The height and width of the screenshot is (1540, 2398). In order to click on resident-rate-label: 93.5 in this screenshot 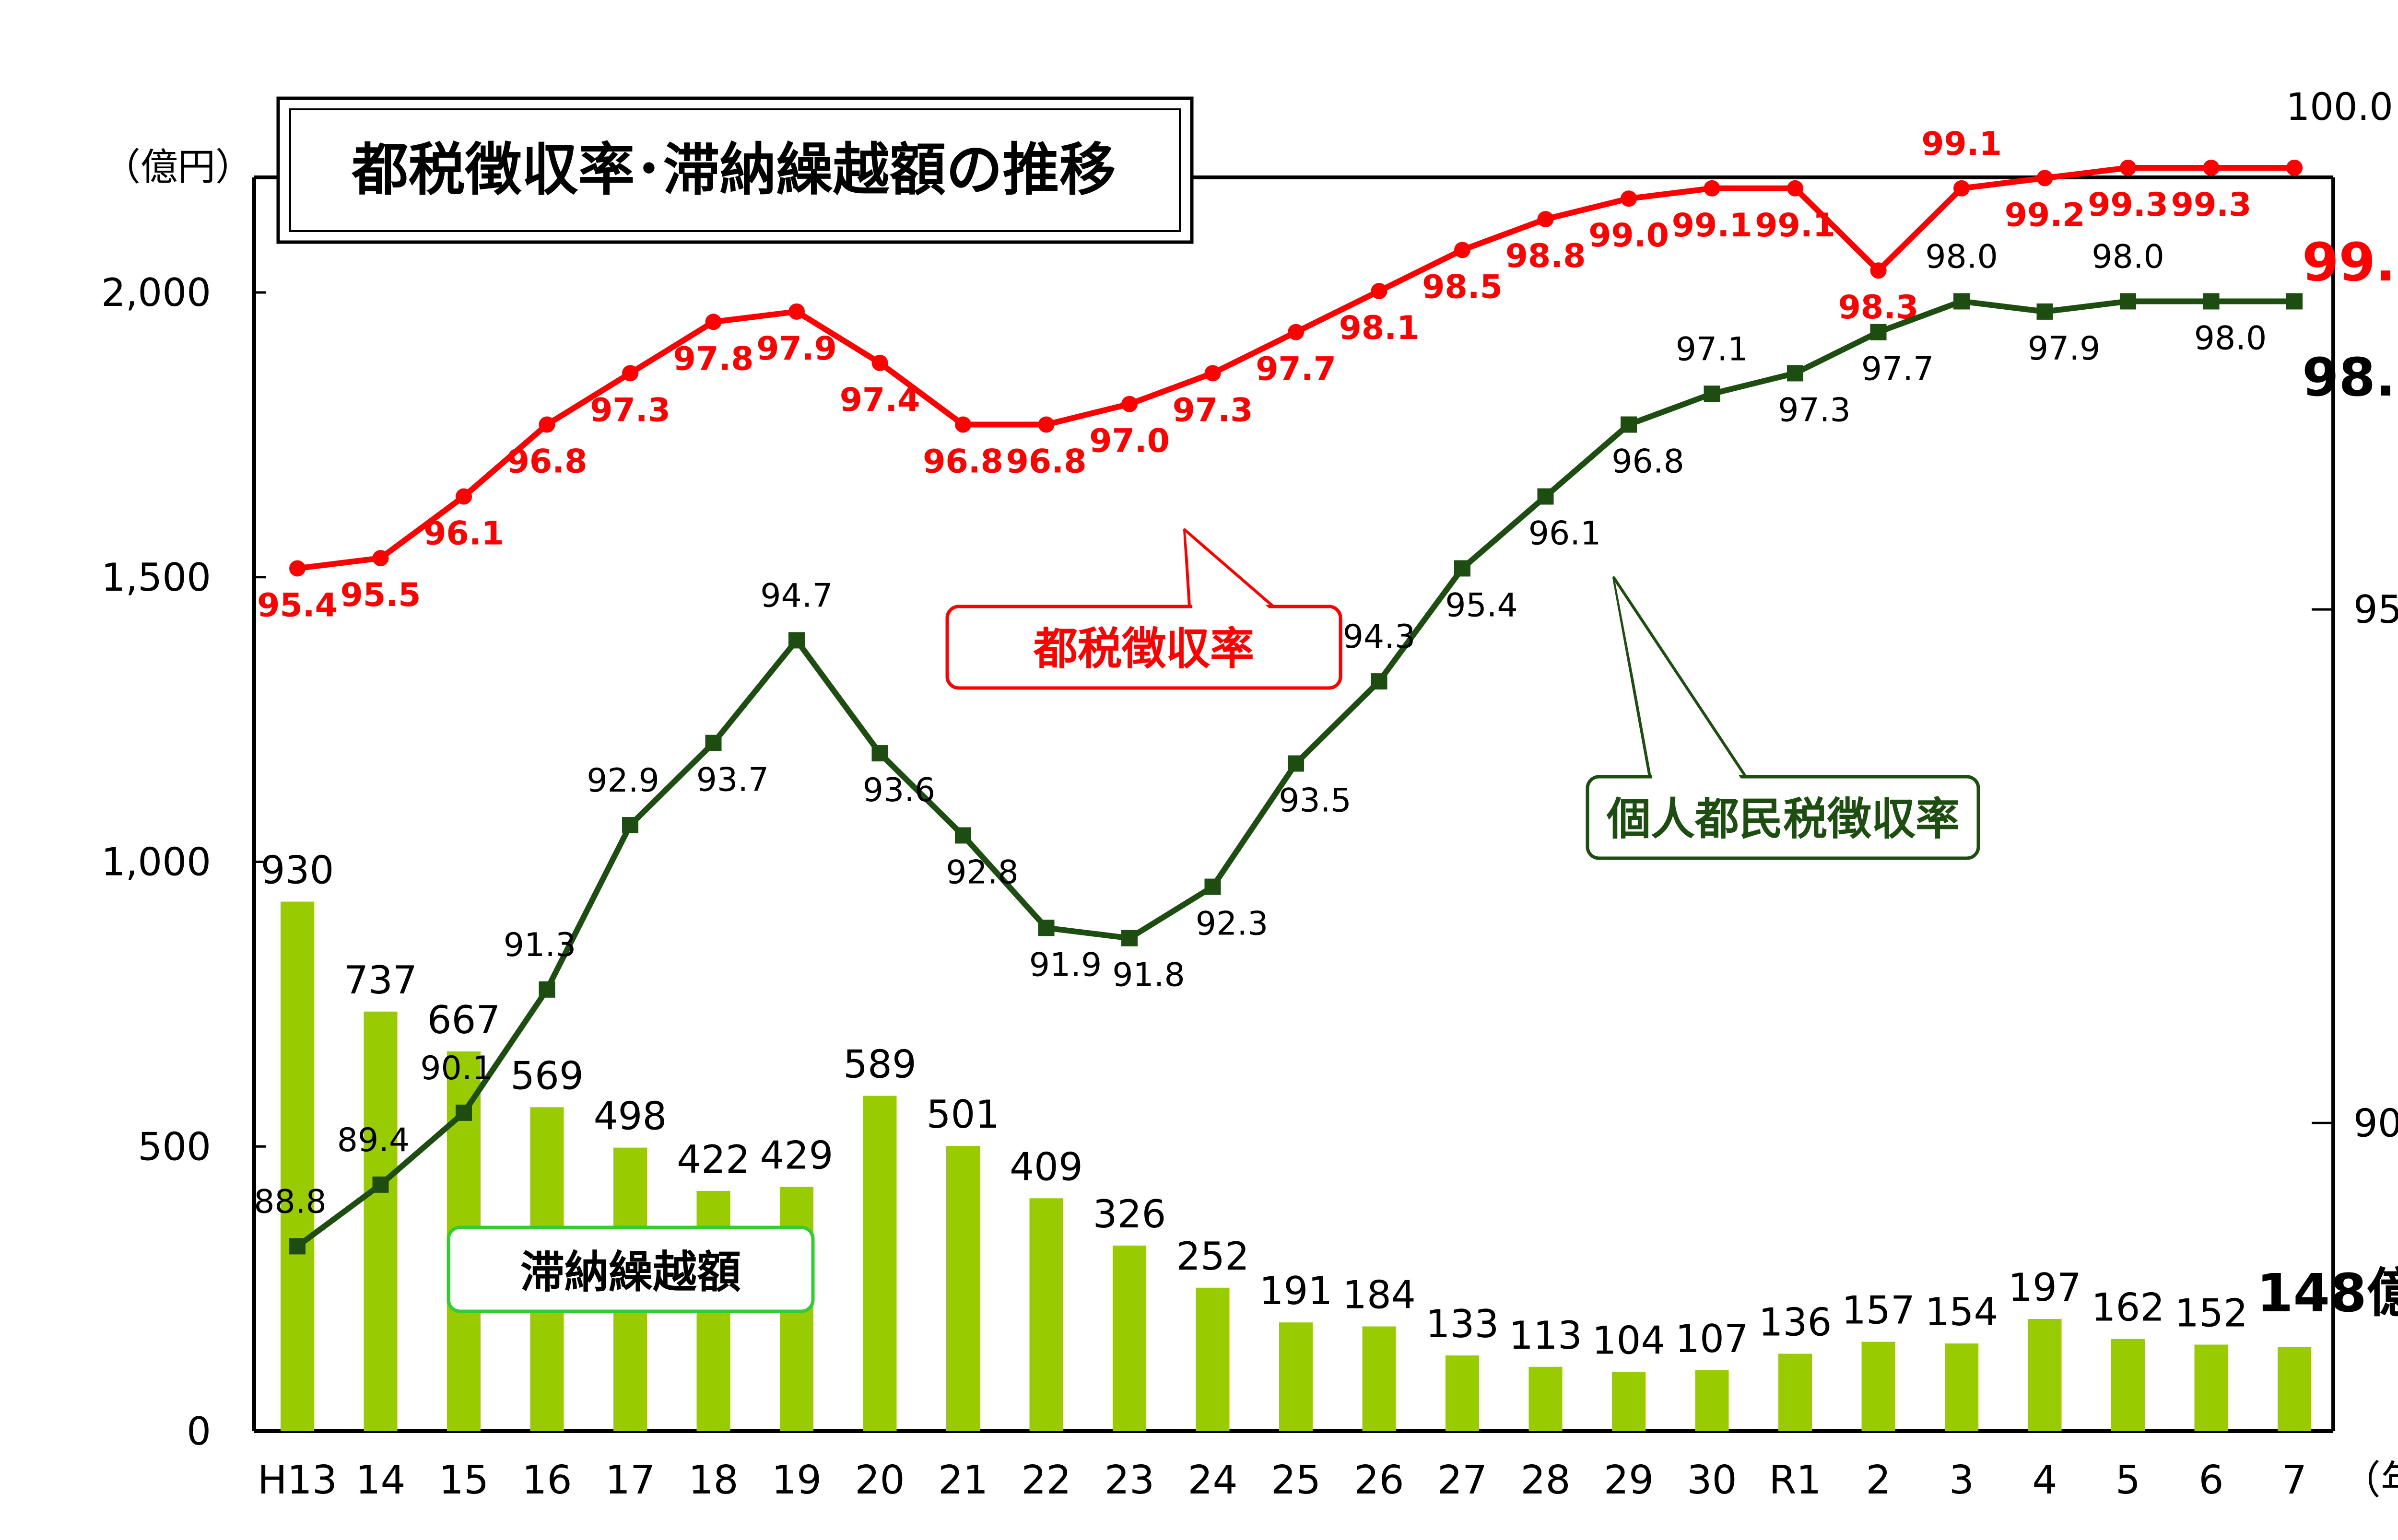, I will do `click(1315, 801)`.